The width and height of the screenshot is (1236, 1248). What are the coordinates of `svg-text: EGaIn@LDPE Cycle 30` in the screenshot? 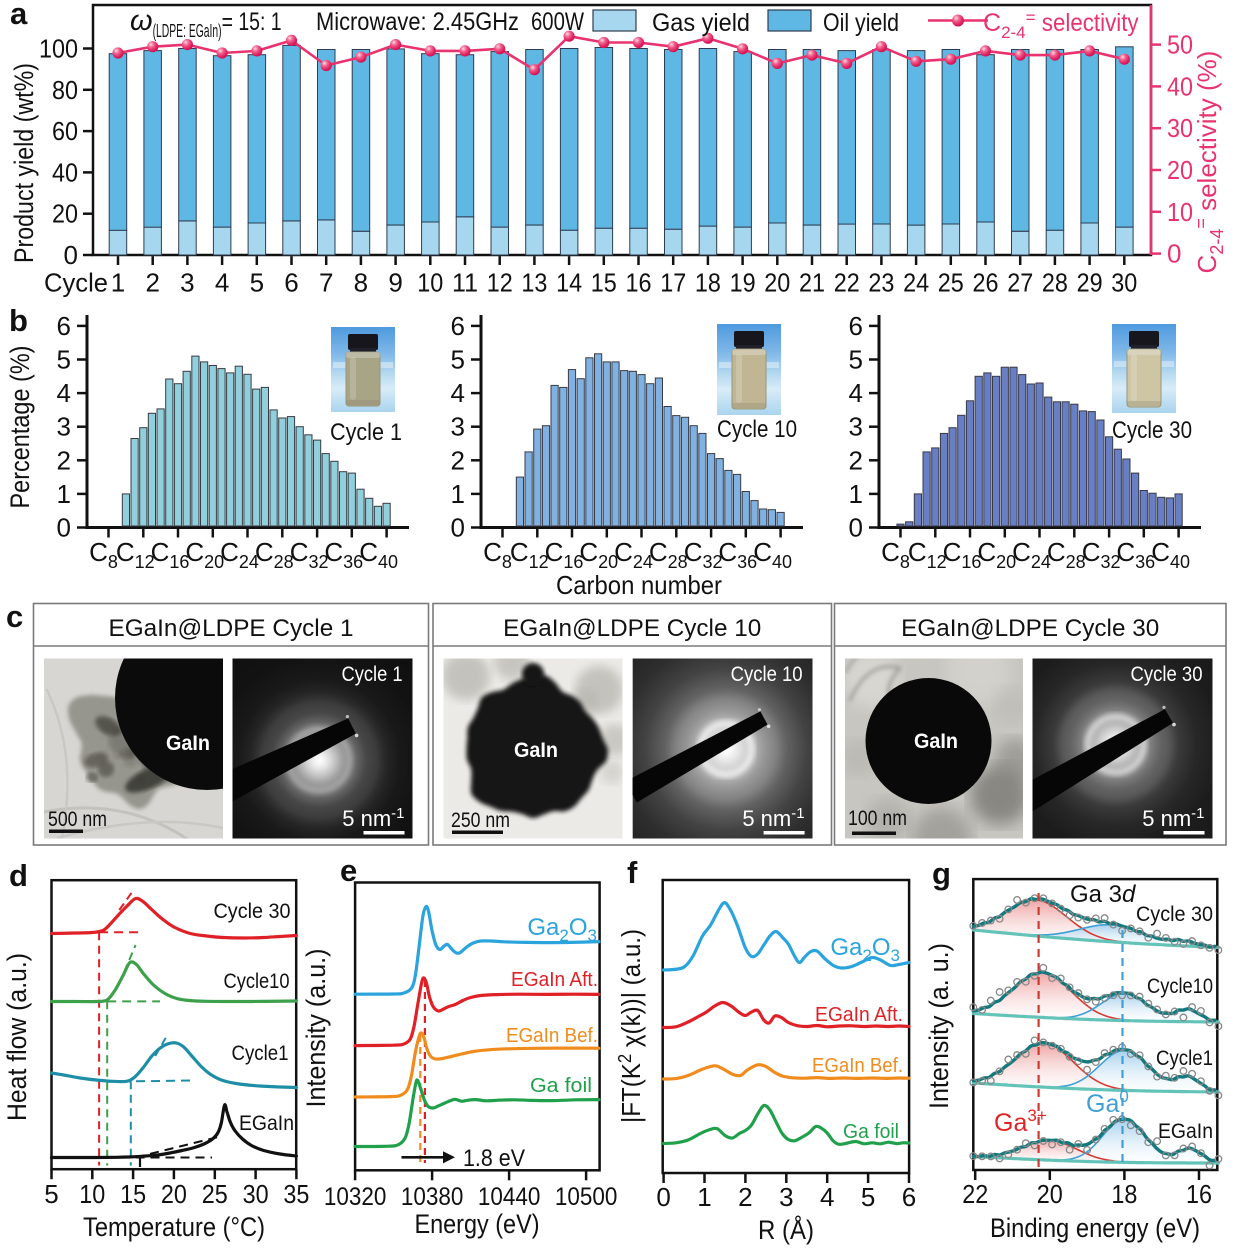 It's located at (1030, 628).